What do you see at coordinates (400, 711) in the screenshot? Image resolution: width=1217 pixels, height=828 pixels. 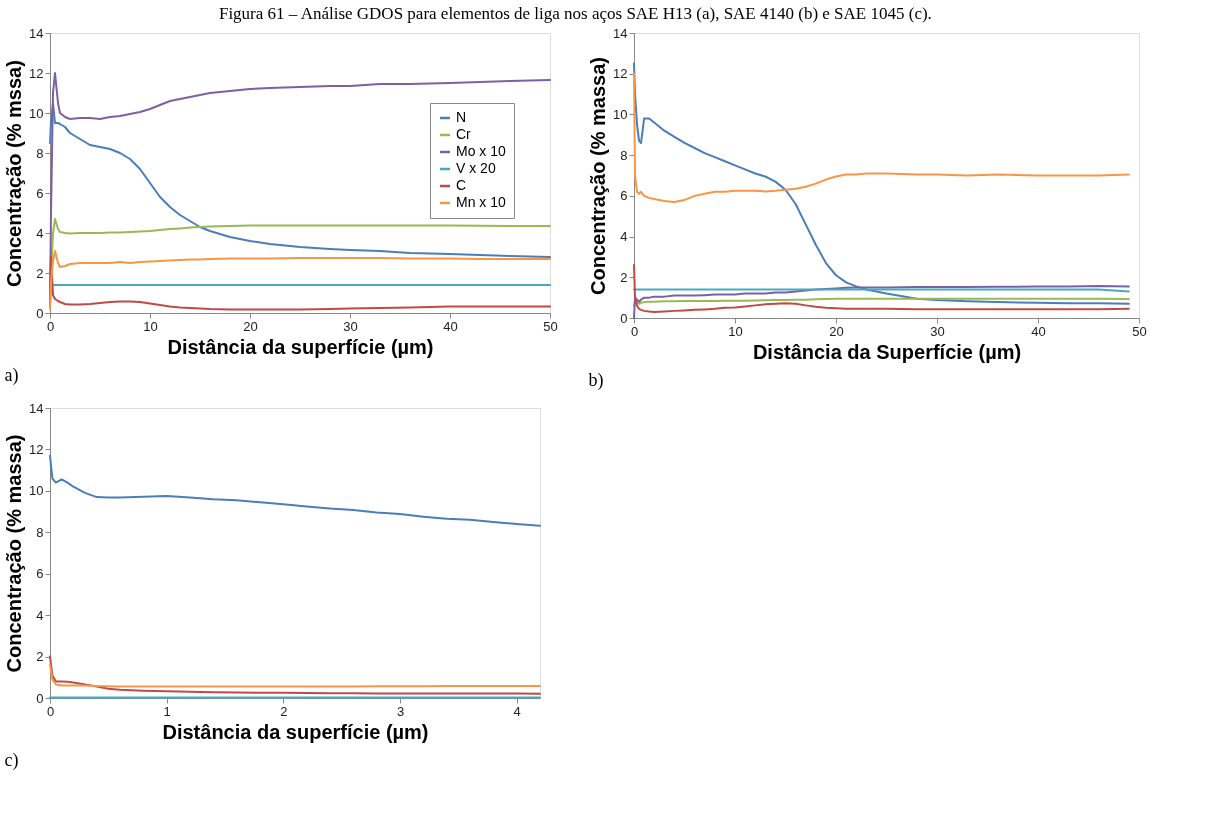 I see `x-tick-label: 3` at bounding box center [400, 711].